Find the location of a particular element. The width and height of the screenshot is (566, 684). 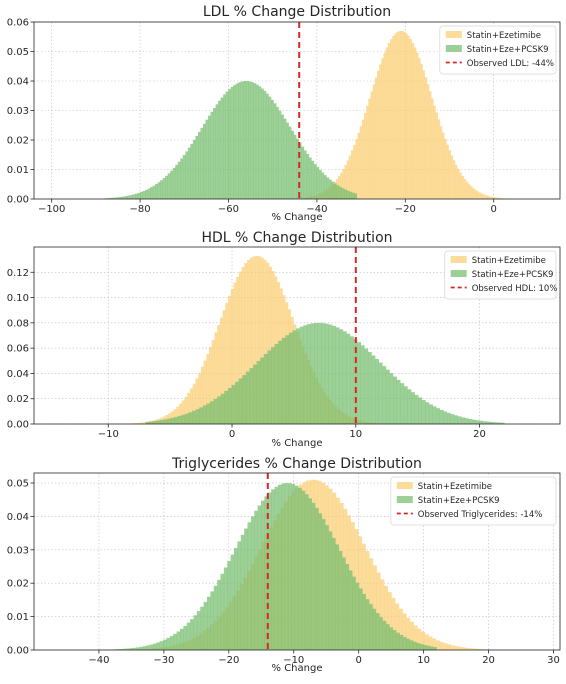

x-tick-label: 0 is located at coordinates (359, 660).